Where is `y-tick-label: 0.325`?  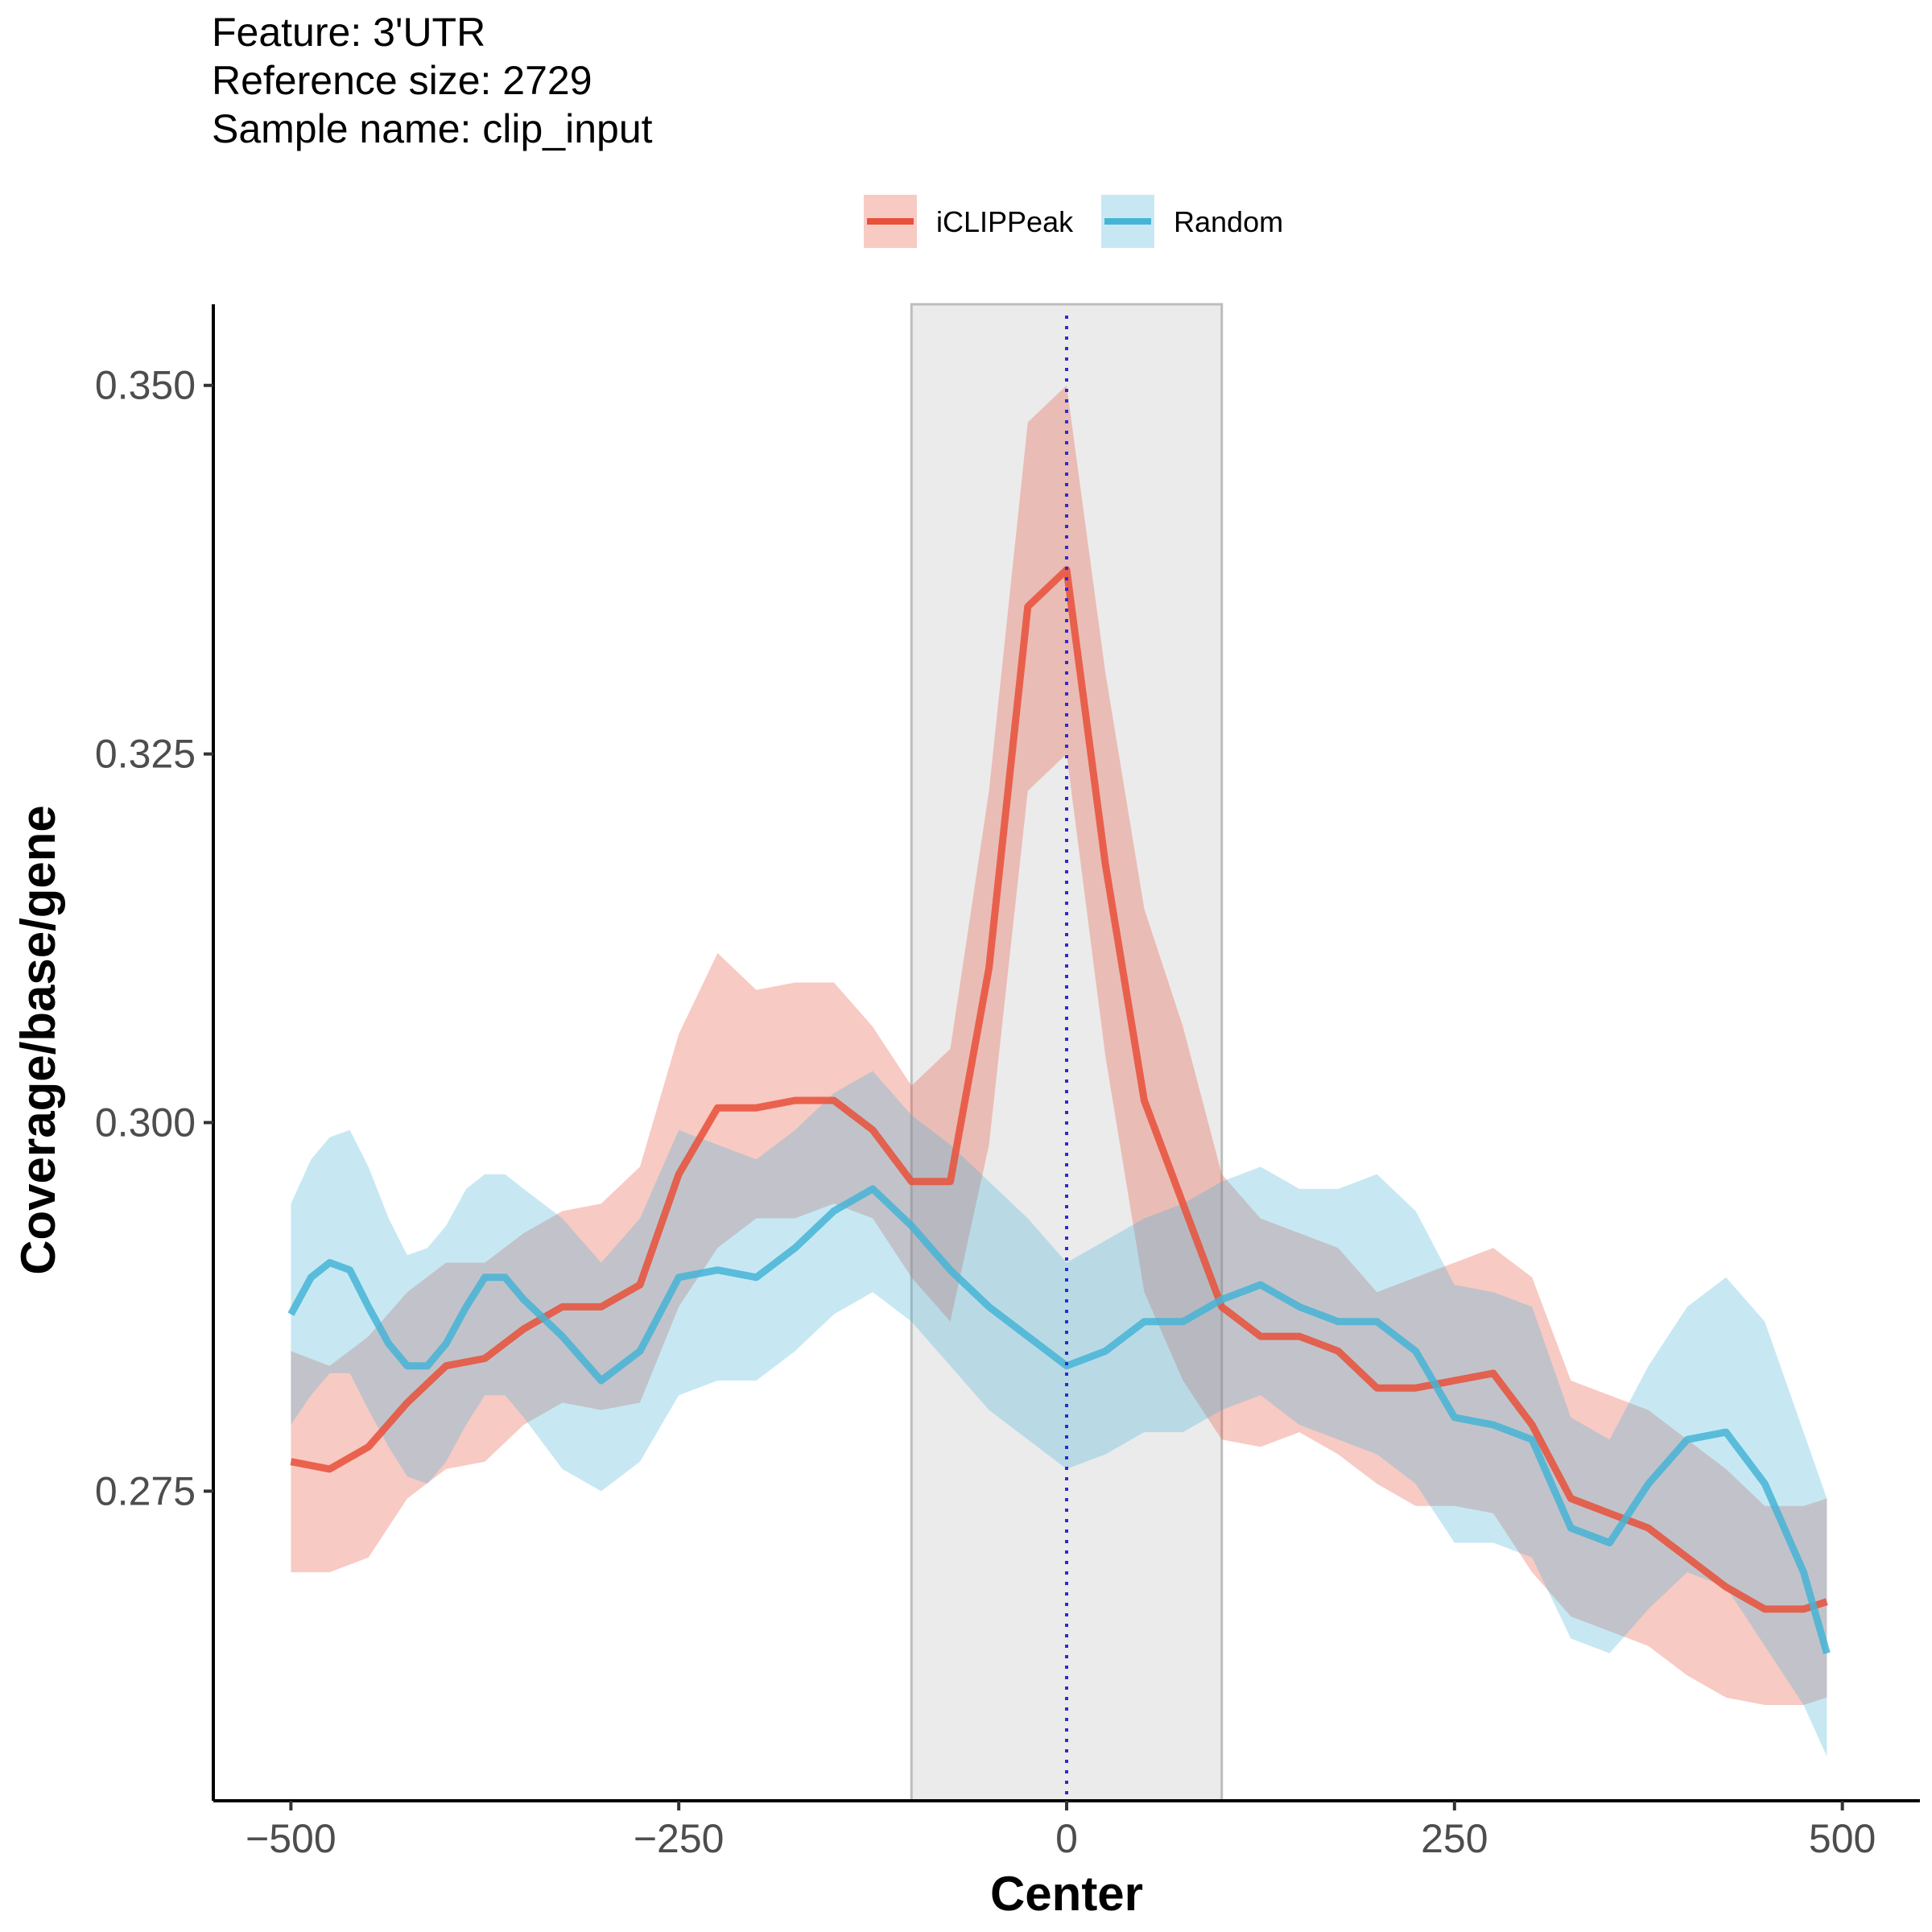
y-tick-label: 0.325 is located at coordinates (145, 754).